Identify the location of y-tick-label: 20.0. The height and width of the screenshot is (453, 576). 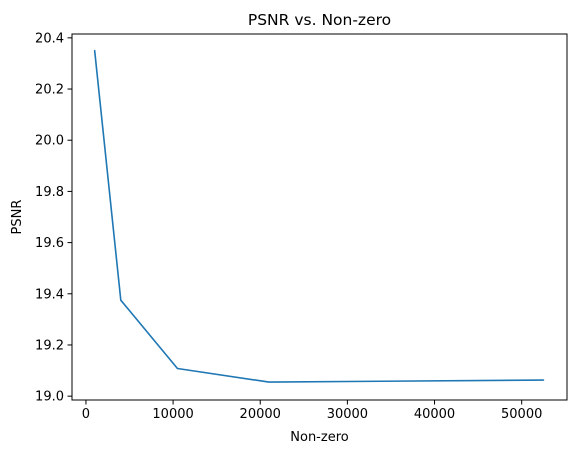
(49, 141).